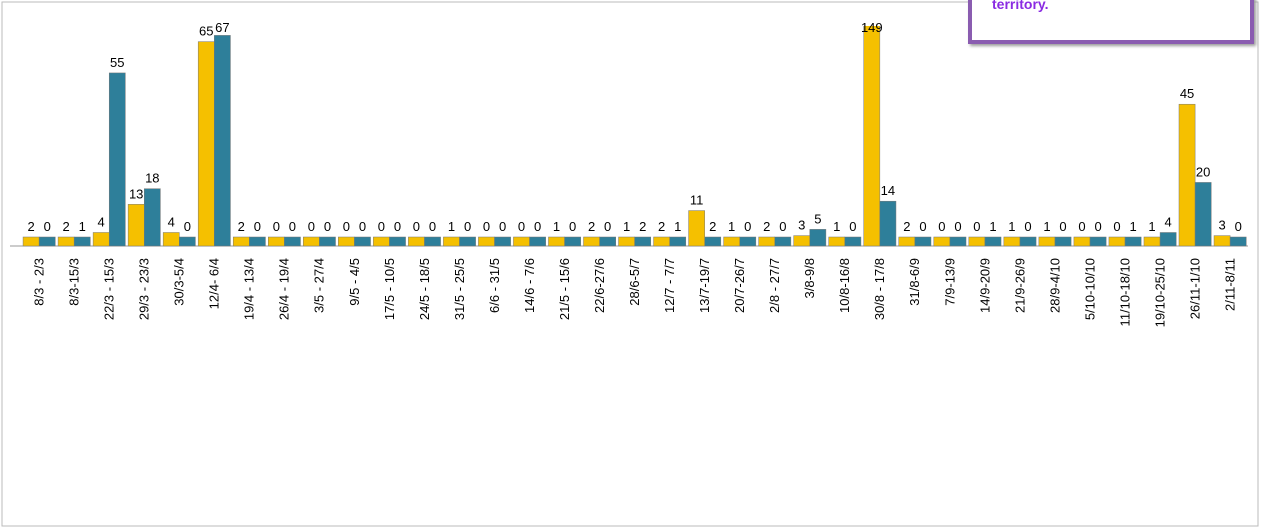 The image size is (1261, 528). Describe the element at coordinates (599, 285) in the screenshot. I see `x-tick-label: 22/6-27/6` at that location.